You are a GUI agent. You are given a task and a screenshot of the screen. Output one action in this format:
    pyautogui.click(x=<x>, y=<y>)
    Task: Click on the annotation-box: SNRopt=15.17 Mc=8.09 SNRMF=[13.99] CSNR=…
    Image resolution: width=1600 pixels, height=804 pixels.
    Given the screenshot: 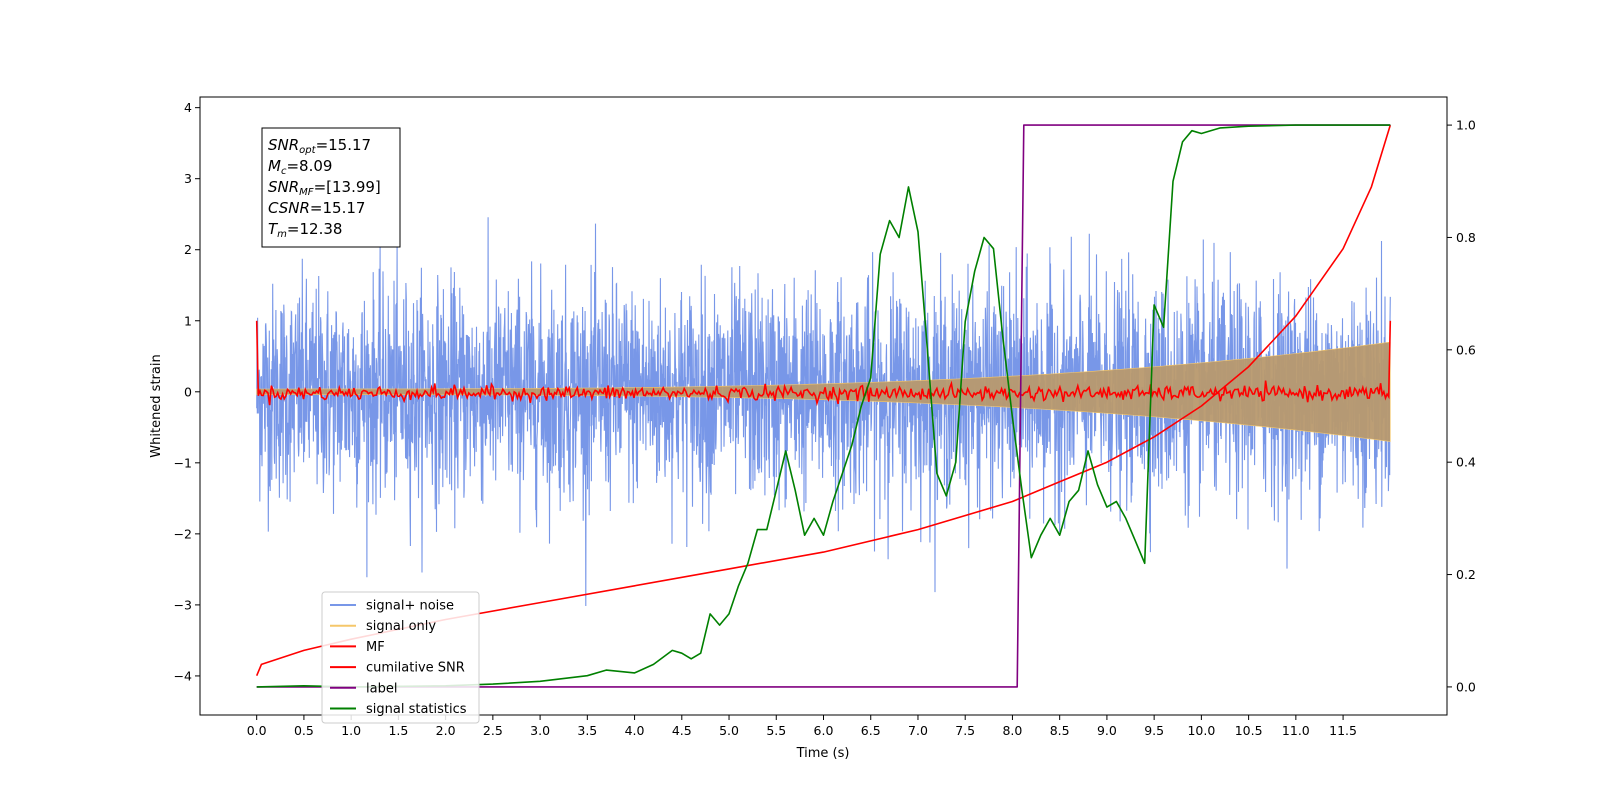 What is the action you would take?
    pyautogui.click(x=331, y=187)
    